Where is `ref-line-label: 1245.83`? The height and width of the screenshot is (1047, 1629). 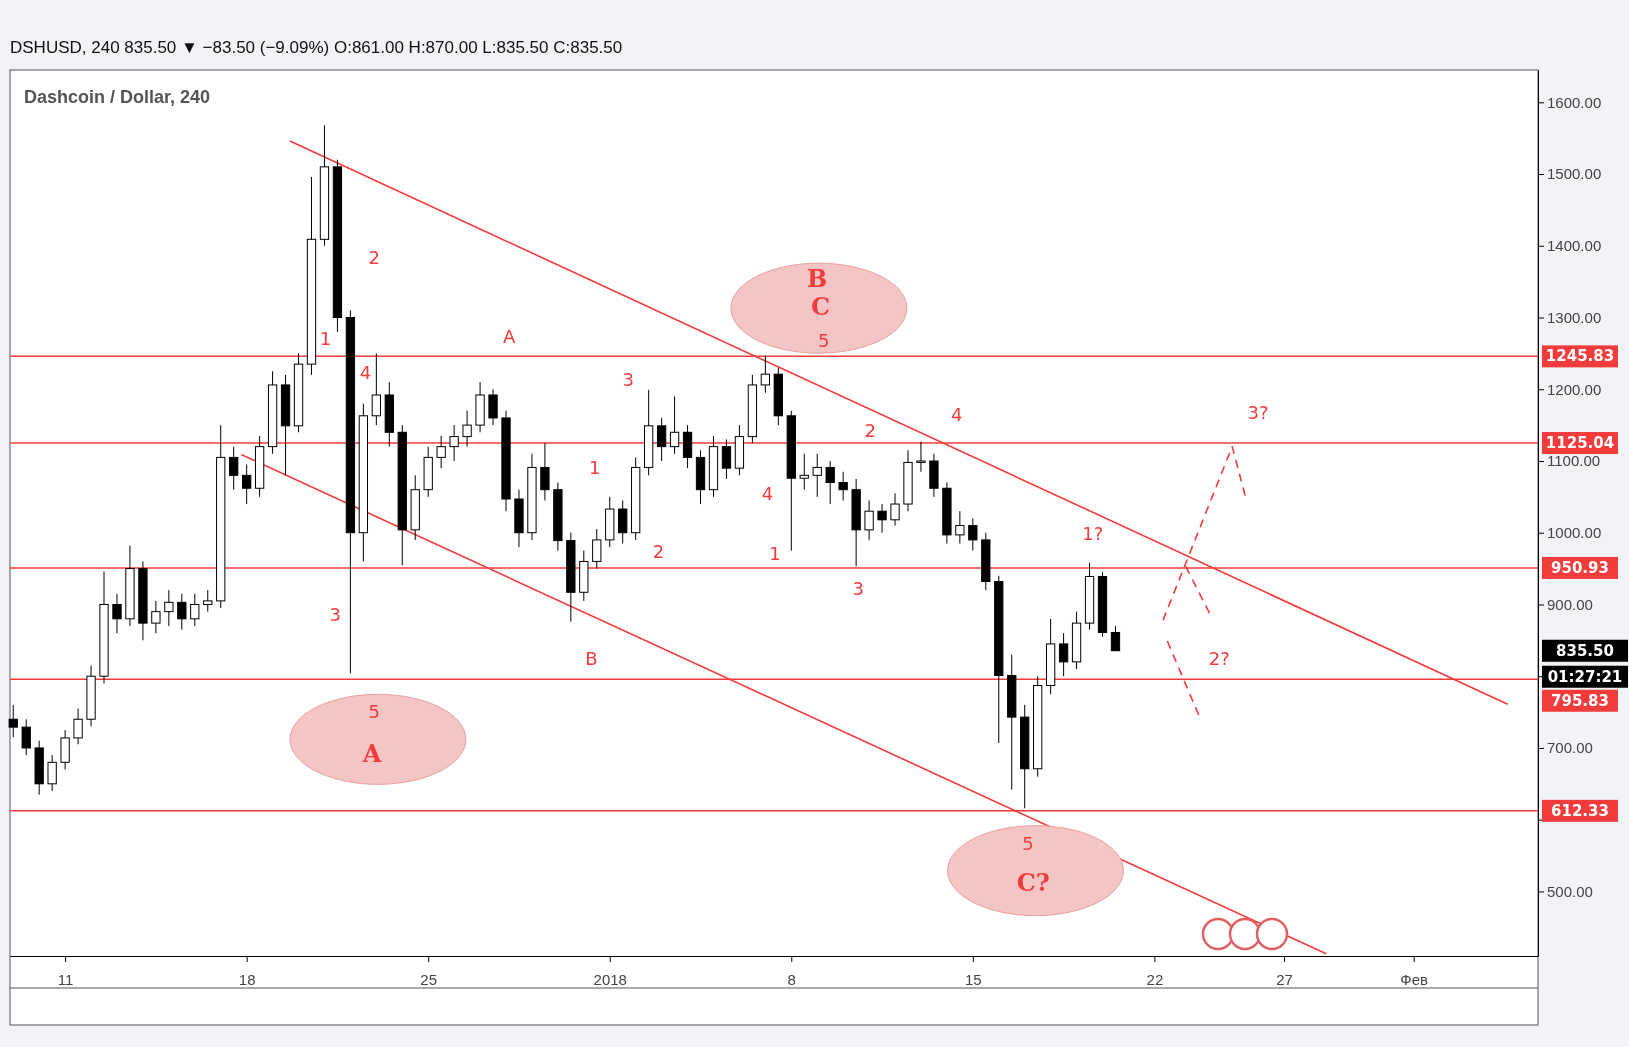
ref-line-label: 1245.83 is located at coordinates (1580, 356).